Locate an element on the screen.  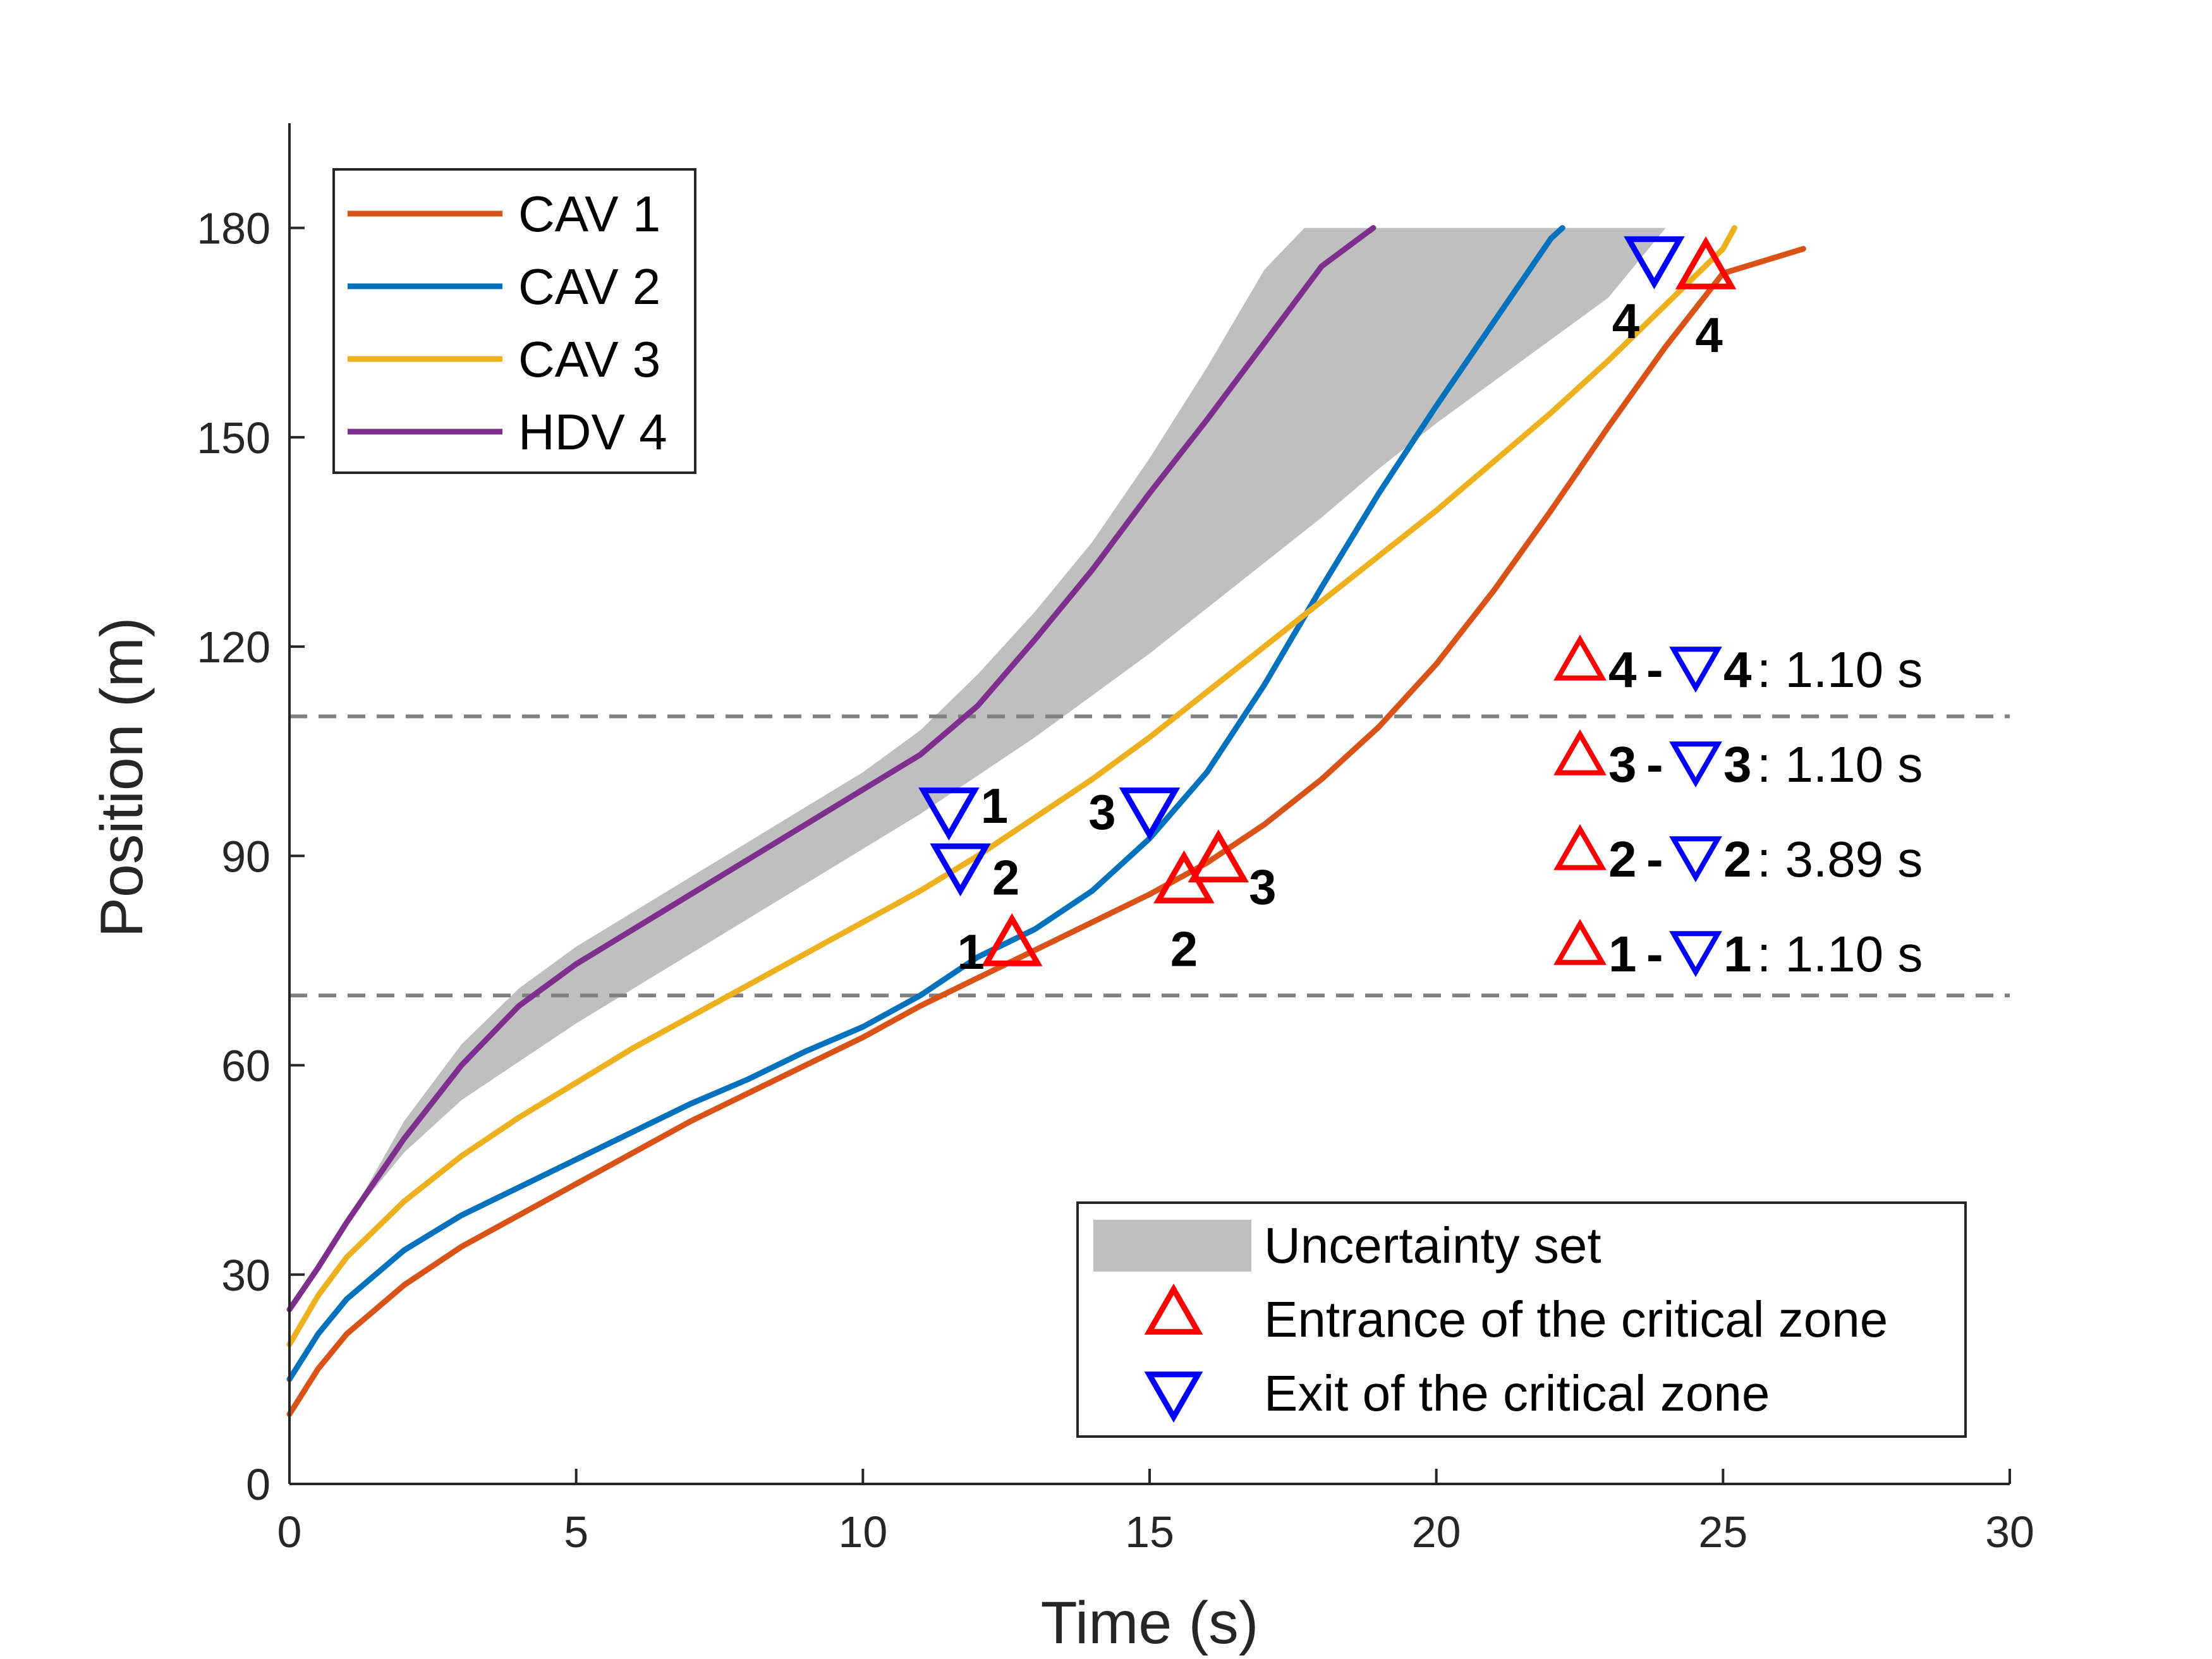
duration-exit-label: 3 is located at coordinates (1737, 764).